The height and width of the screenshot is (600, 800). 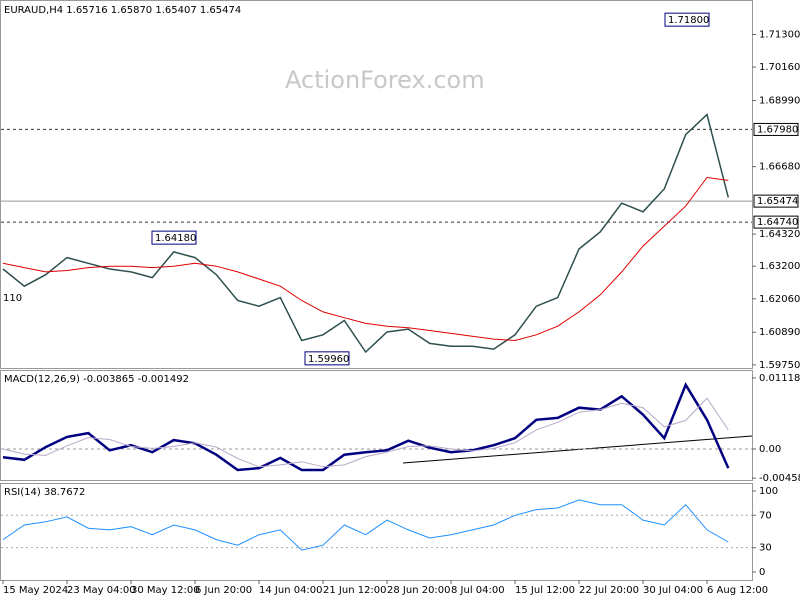 I want to click on x-tick-label: 8 Jul 04:00, so click(x=478, y=590).